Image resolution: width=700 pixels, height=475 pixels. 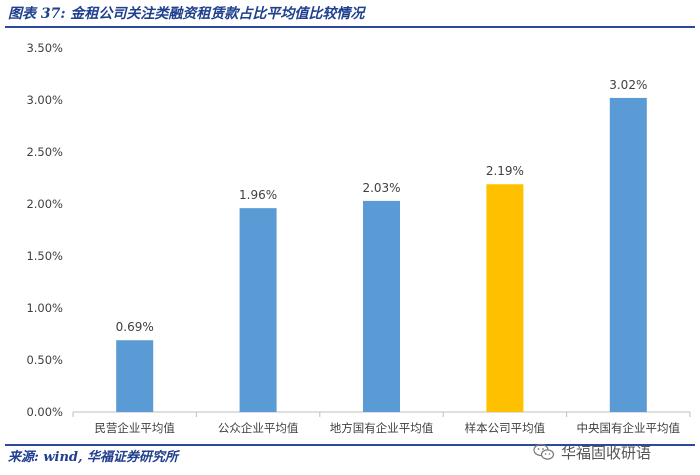 I want to click on y-tick-label: 0.00%, so click(x=44, y=412).